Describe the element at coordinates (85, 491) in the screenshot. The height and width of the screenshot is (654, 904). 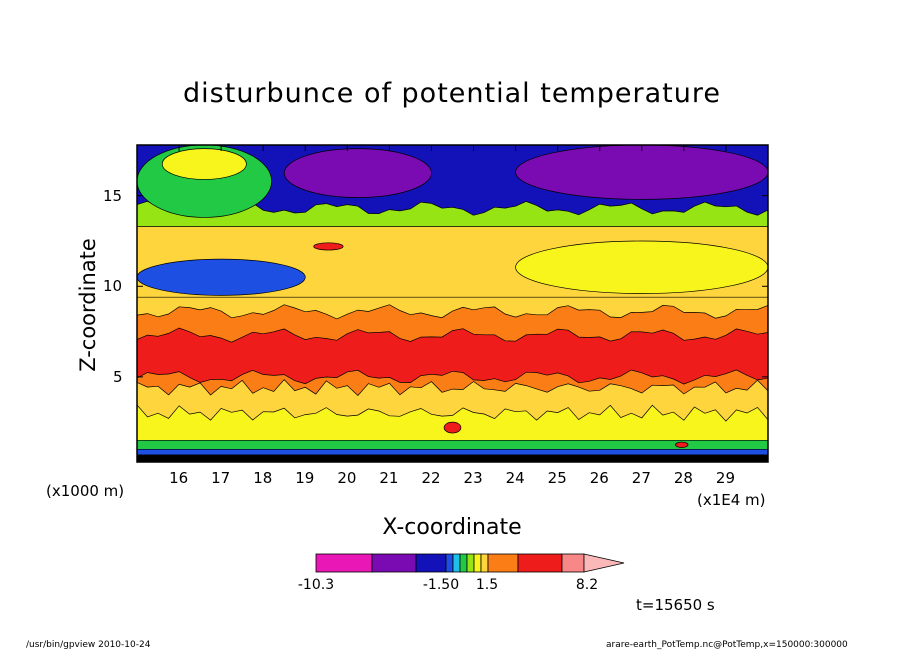
I see `y-axis-unit: (x1000 m)` at that location.